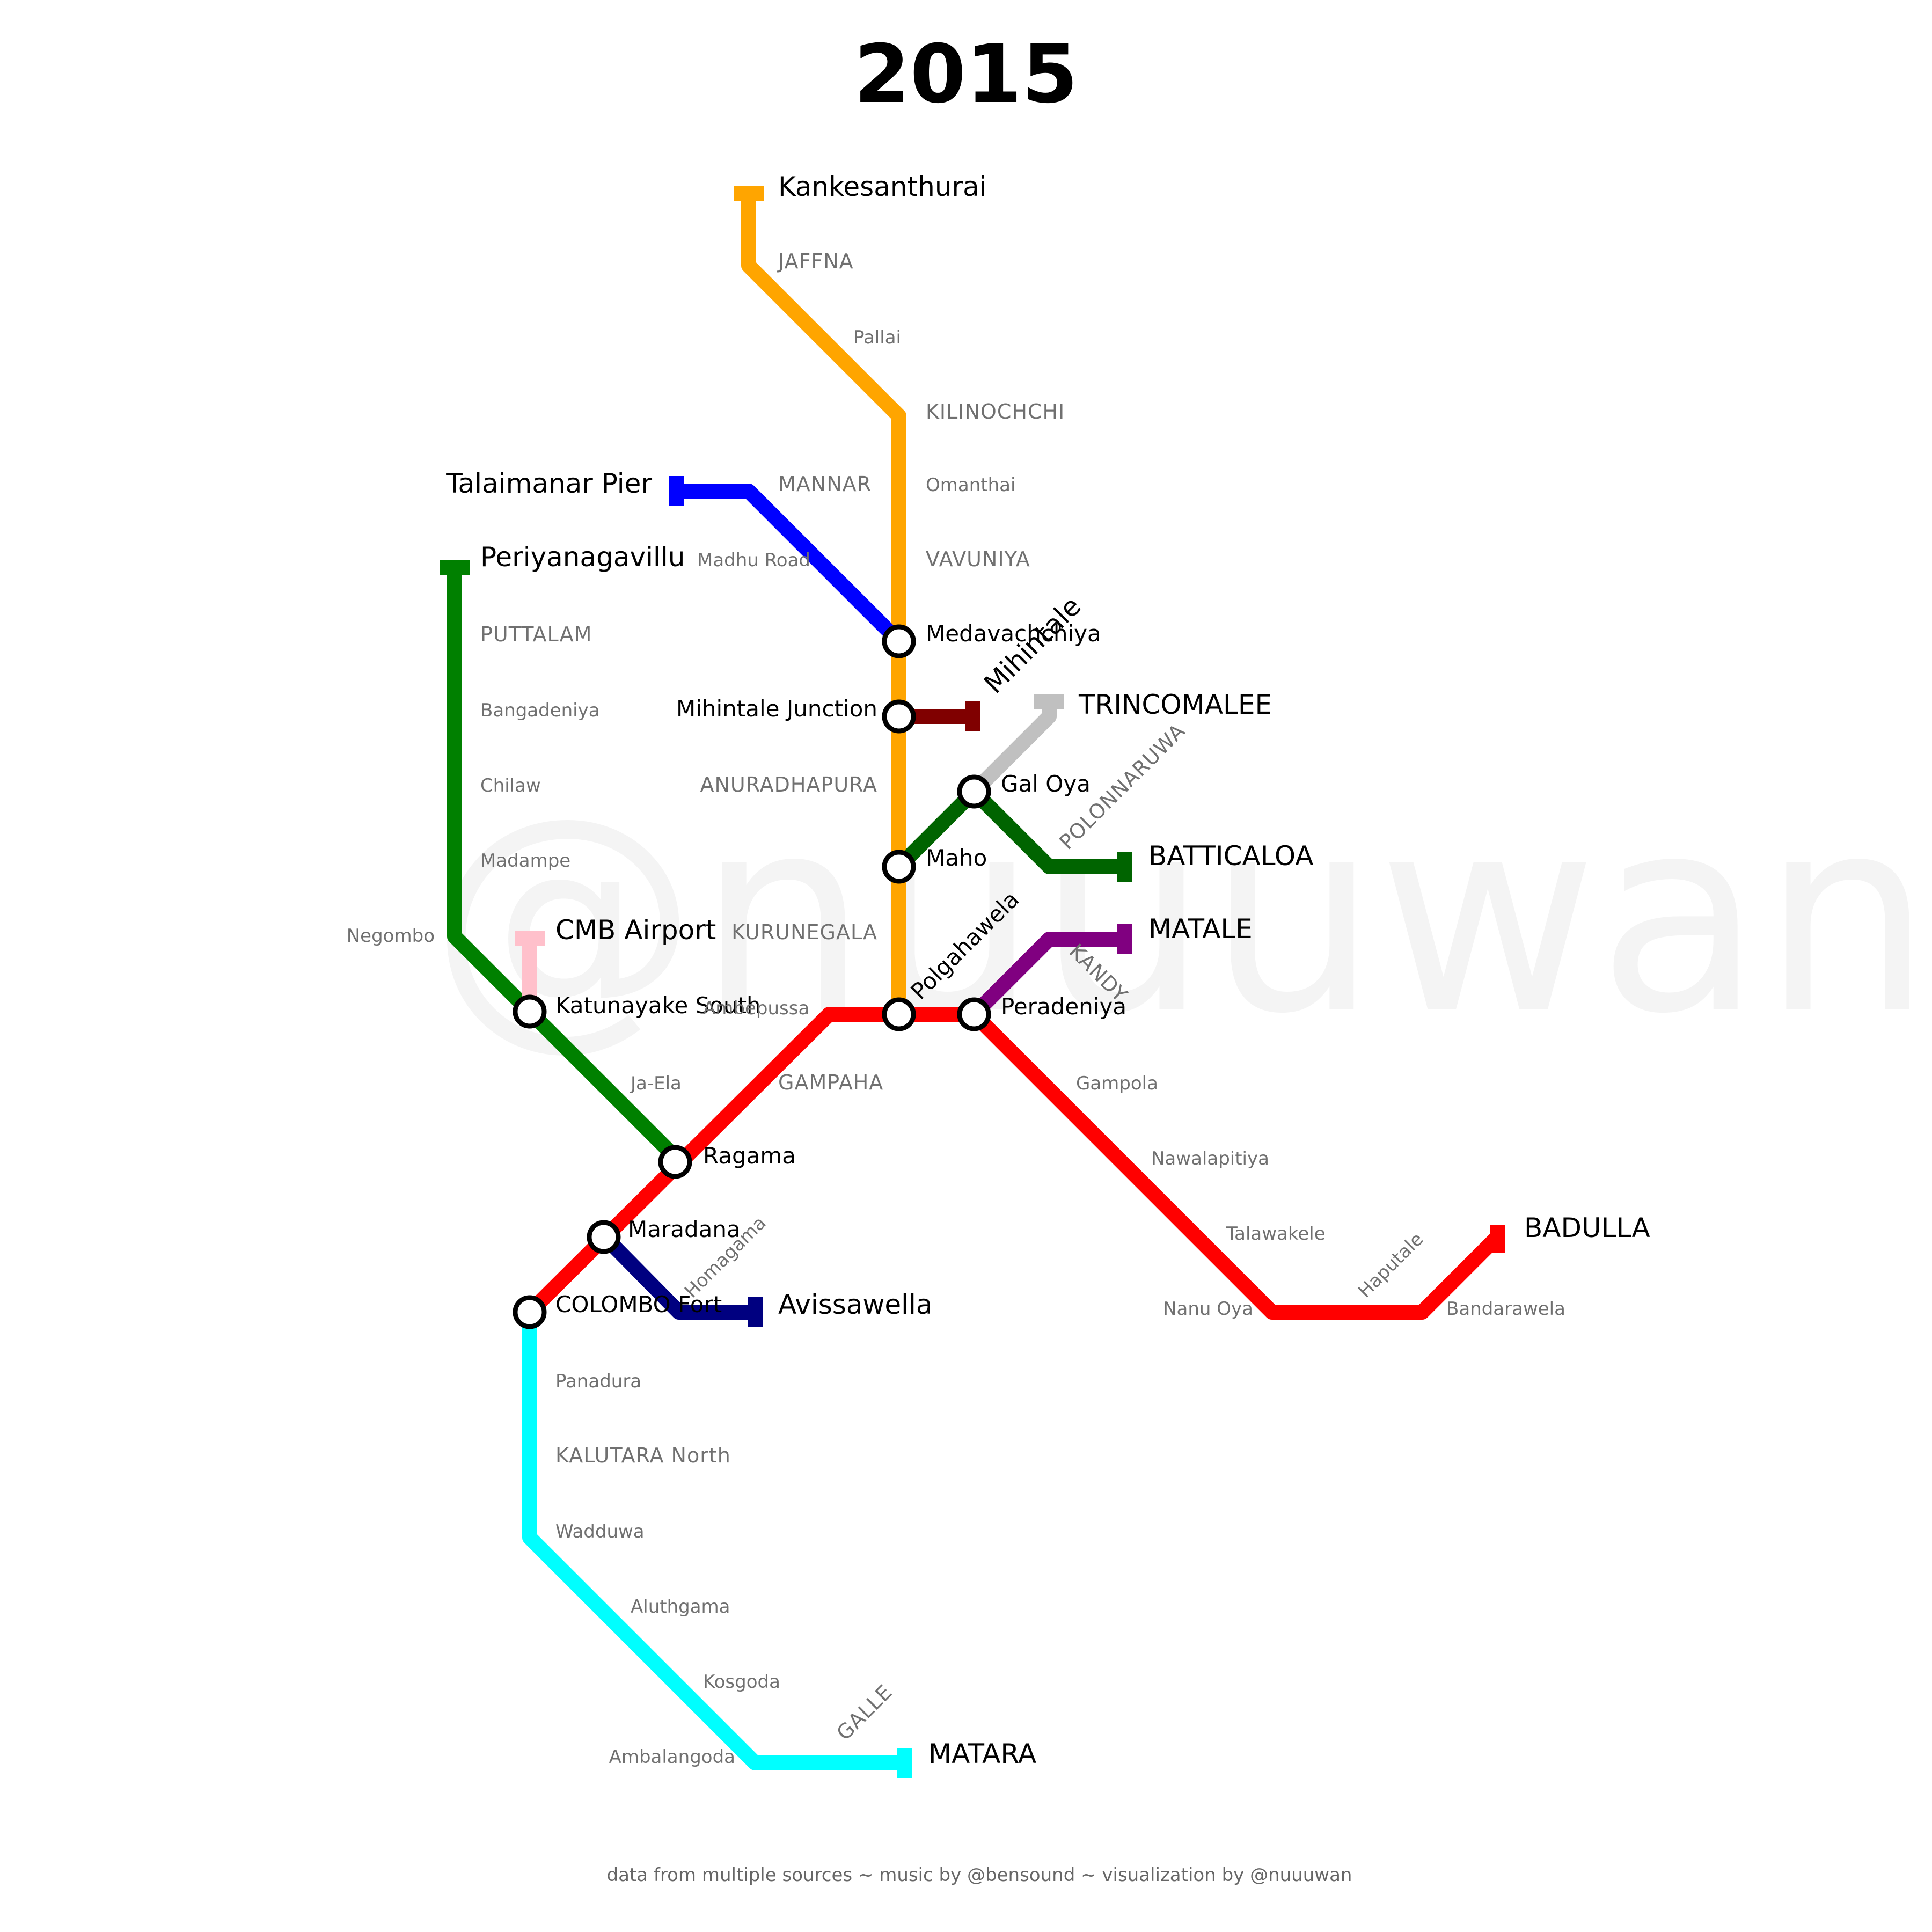  What do you see at coordinates (899, 716) in the screenshot?
I see `station-node-mihintale-junction` at bounding box center [899, 716].